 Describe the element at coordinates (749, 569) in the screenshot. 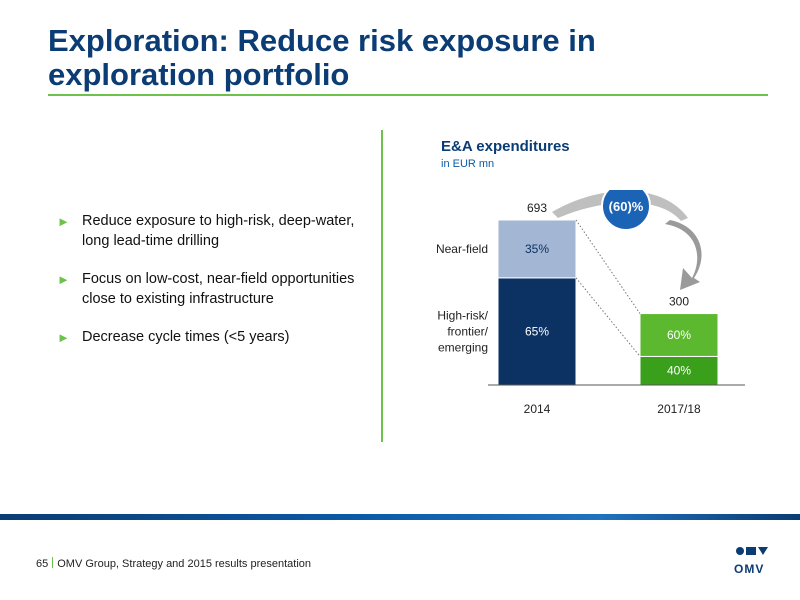

I see `logo-wordmark: OMV` at that location.